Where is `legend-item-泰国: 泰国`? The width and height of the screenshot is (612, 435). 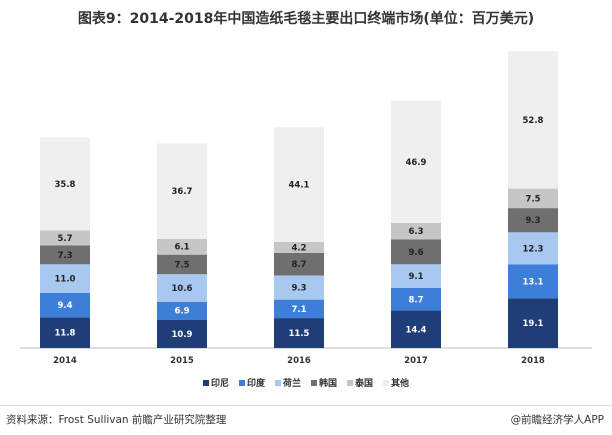
legend-item-泰国: 泰国 is located at coordinates (360, 382).